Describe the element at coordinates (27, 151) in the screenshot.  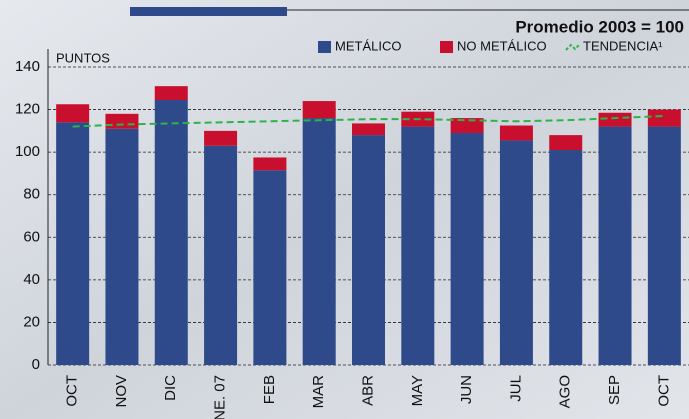
I see `y-tick-label: 100` at that location.